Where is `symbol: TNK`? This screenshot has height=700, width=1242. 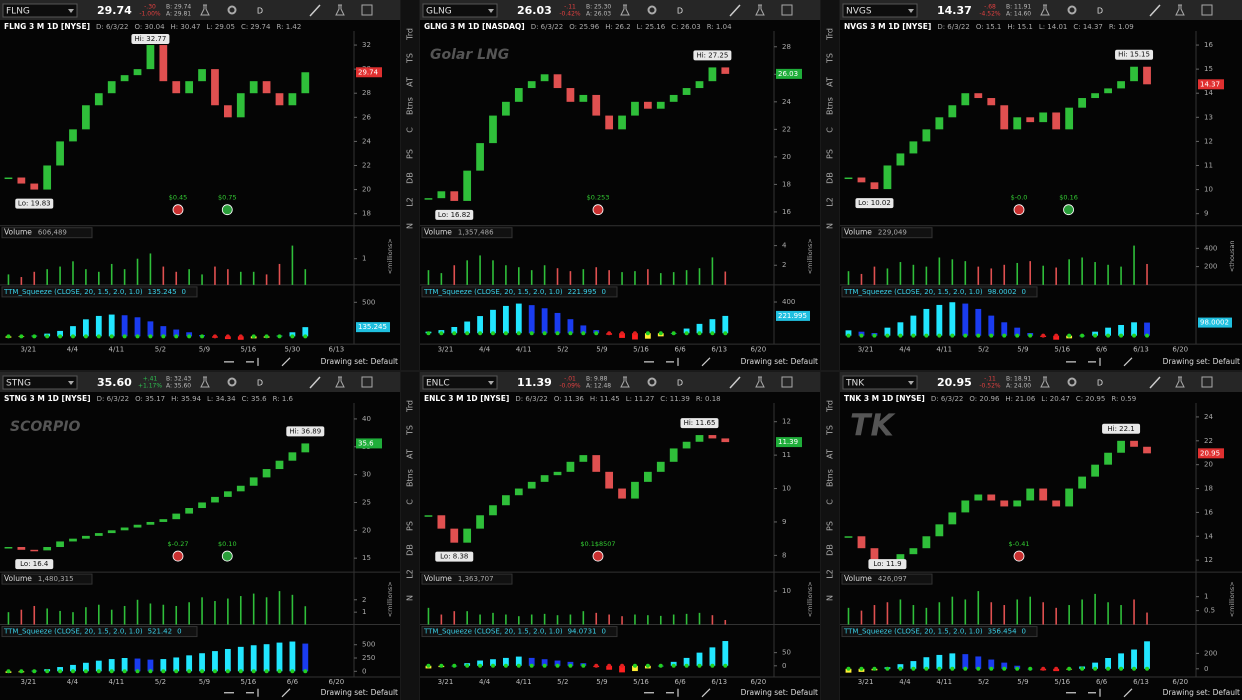
symbol: TNK is located at coordinates (855, 384).